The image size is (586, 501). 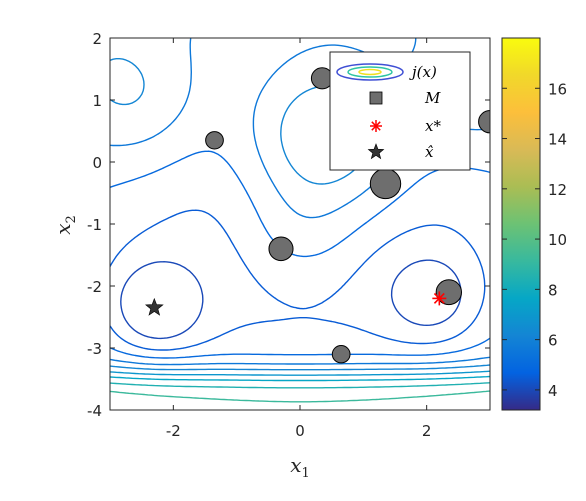 What do you see at coordinates (433, 126) in the screenshot?
I see `legend-label-xstar: x*` at bounding box center [433, 126].